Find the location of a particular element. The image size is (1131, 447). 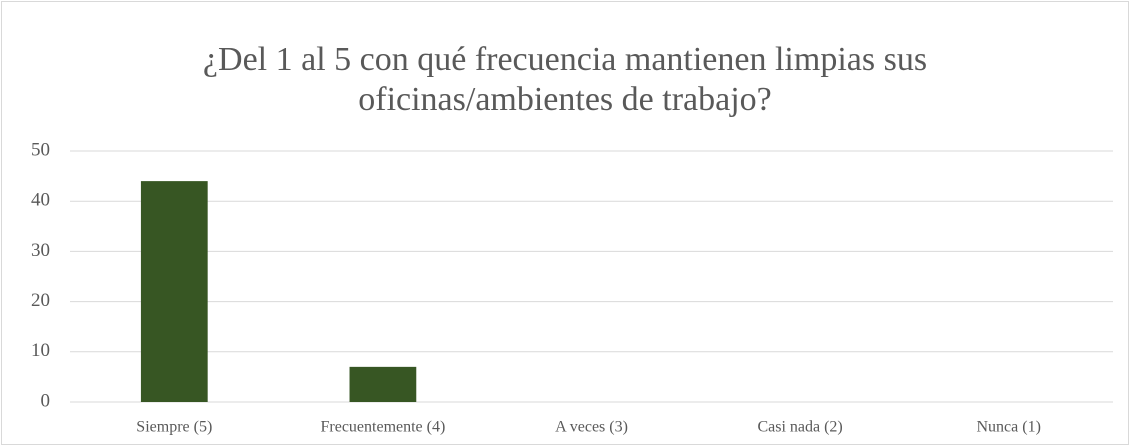

y-tick-label: 40 is located at coordinates (40, 200).